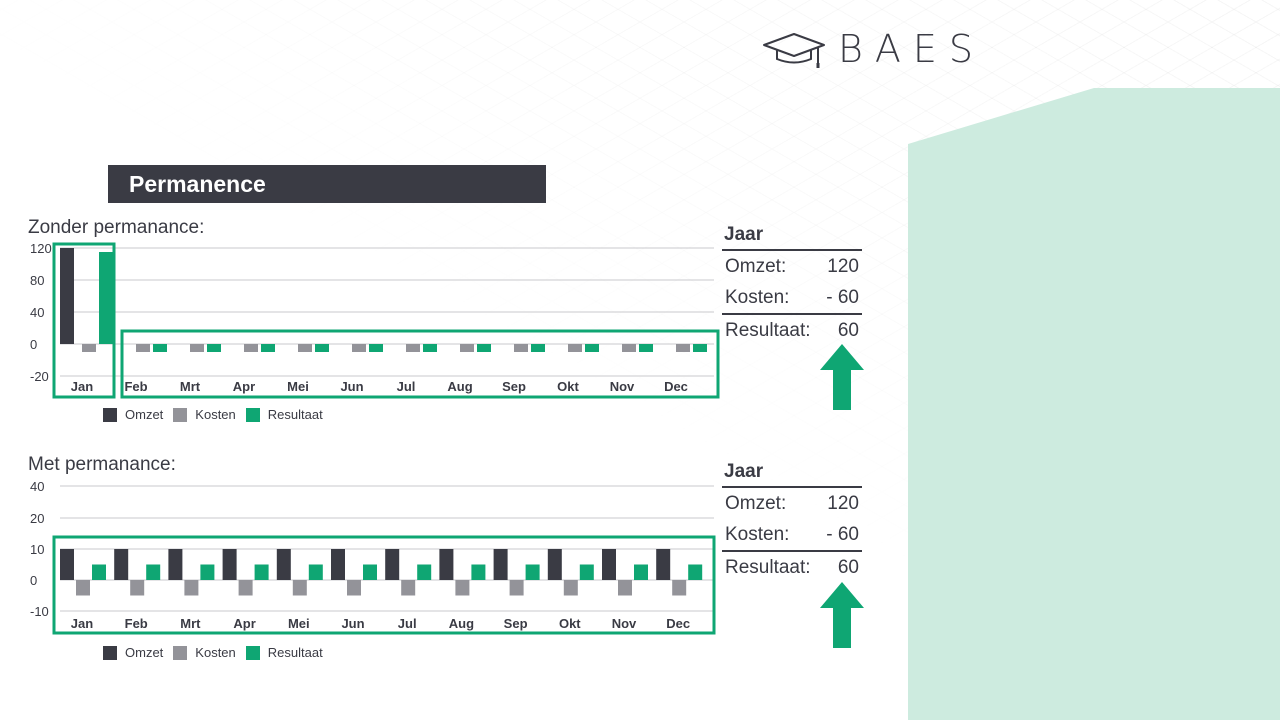  Describe the element at coordinates (327, 184) in the screenshot. I see `page-title: Permanence` at that location.